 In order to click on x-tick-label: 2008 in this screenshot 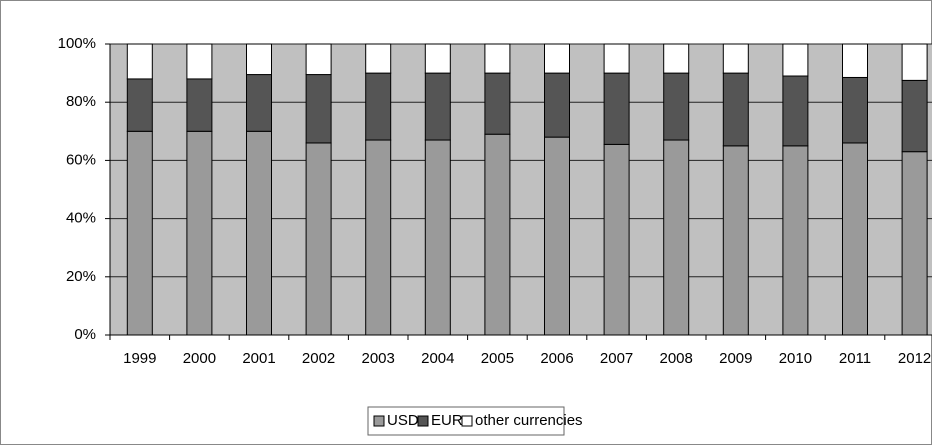, I will do `click(676, 358)`.